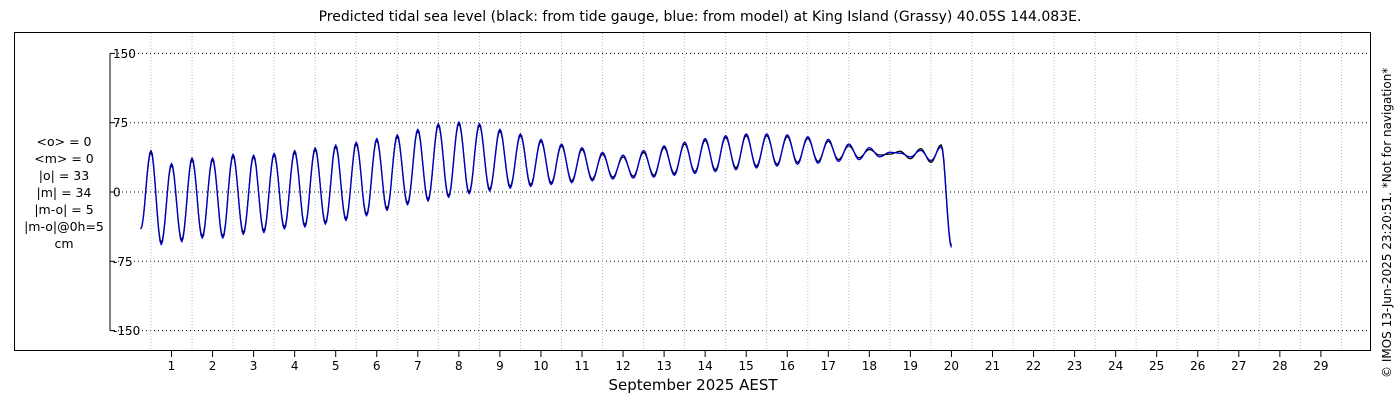 The image size is (1400, 400). What do you see at coordinates (64, 141) in the screenshot?
I see `stat-mean-observed: <o> = 0` at bounding box center [64, 141].